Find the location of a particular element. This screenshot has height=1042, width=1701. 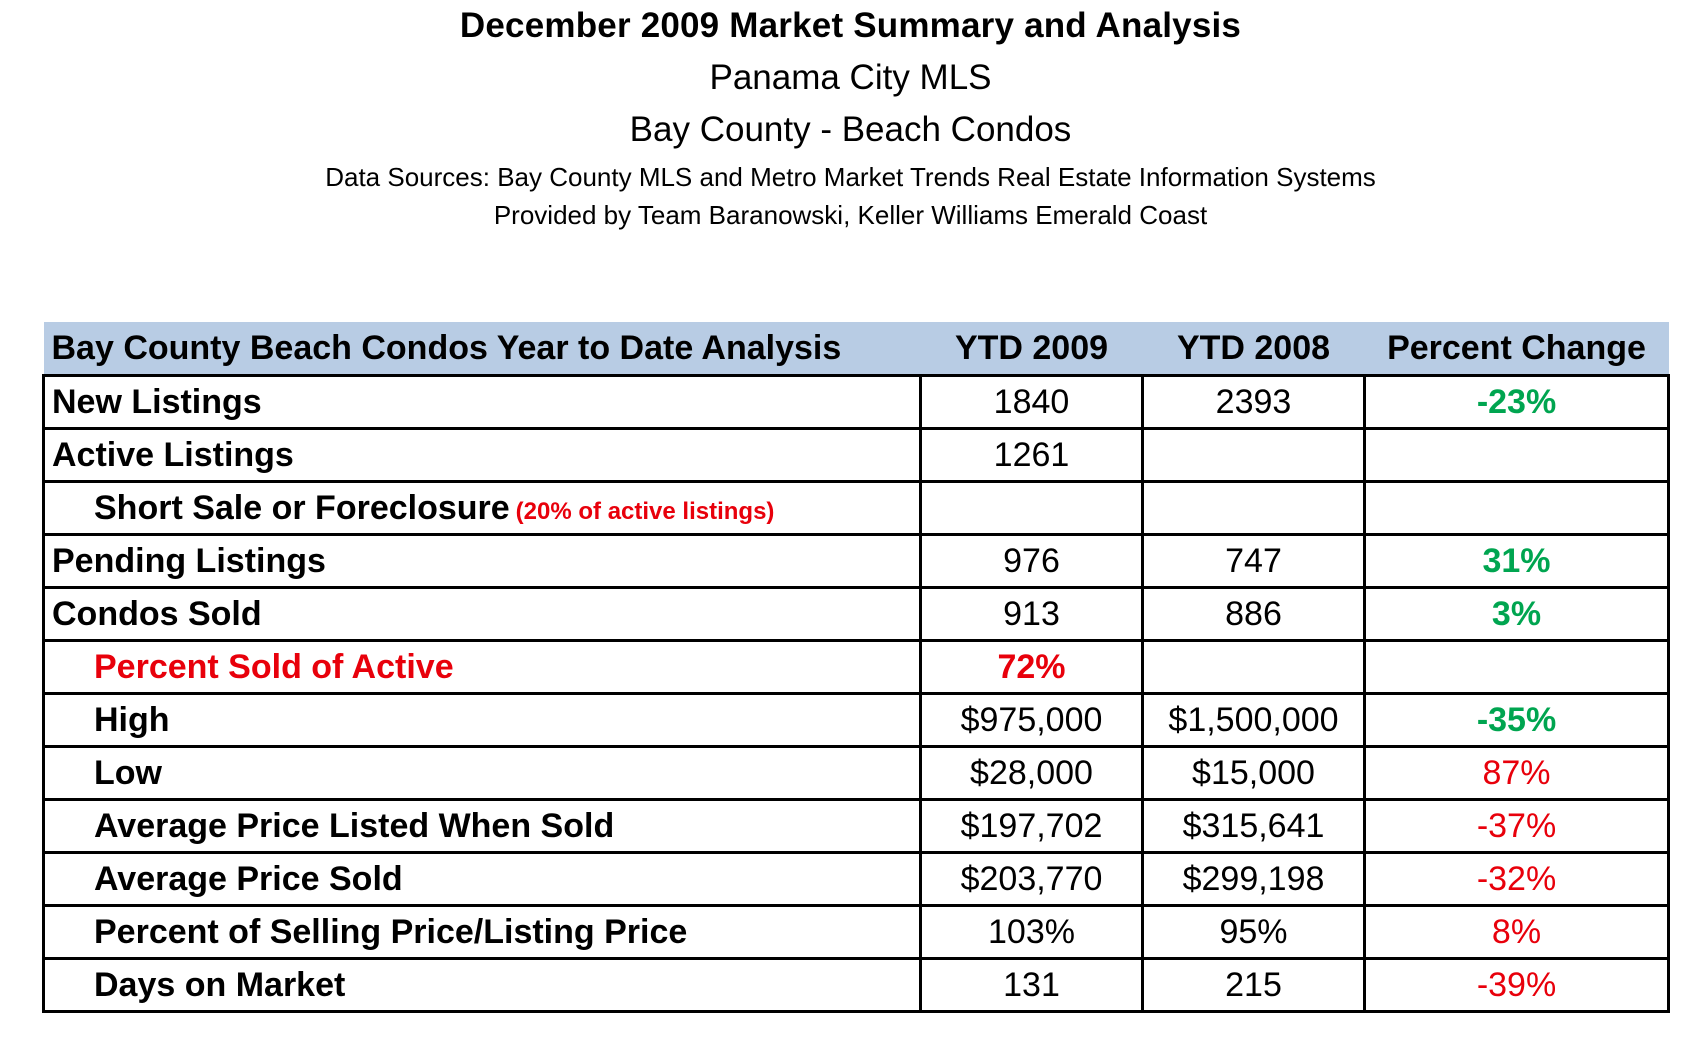

row-label-high: High is located at coordinates (482, 720).